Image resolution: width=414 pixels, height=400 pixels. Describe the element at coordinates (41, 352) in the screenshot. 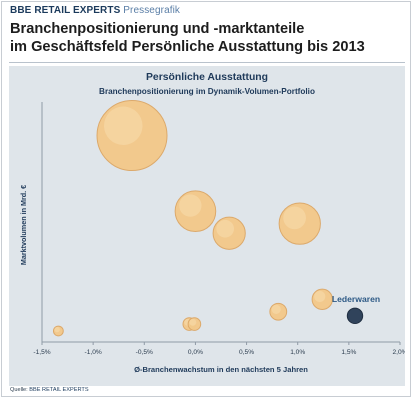

I see `x-tick-label: -1,5%` at that location.